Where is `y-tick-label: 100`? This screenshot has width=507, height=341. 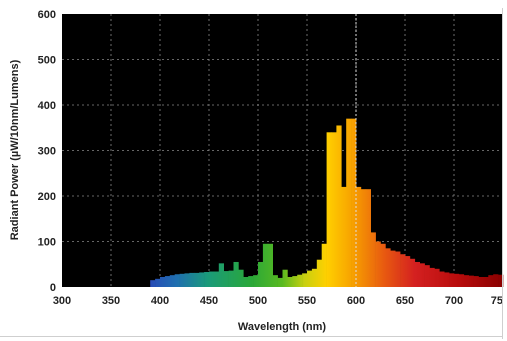 y-tick-label: 100 is located at coordinates (47, 243).